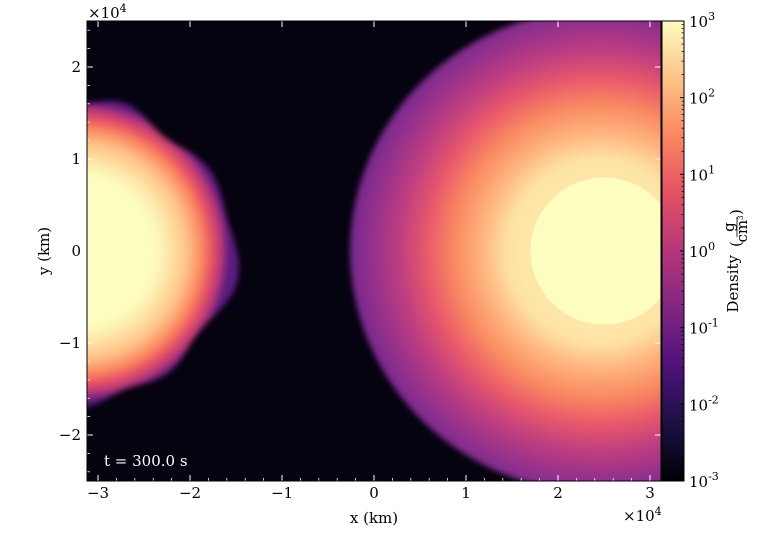  Describe the element at coordinates (650, 493) in the screenshot. I see `x-tick-label: 3` at that location.